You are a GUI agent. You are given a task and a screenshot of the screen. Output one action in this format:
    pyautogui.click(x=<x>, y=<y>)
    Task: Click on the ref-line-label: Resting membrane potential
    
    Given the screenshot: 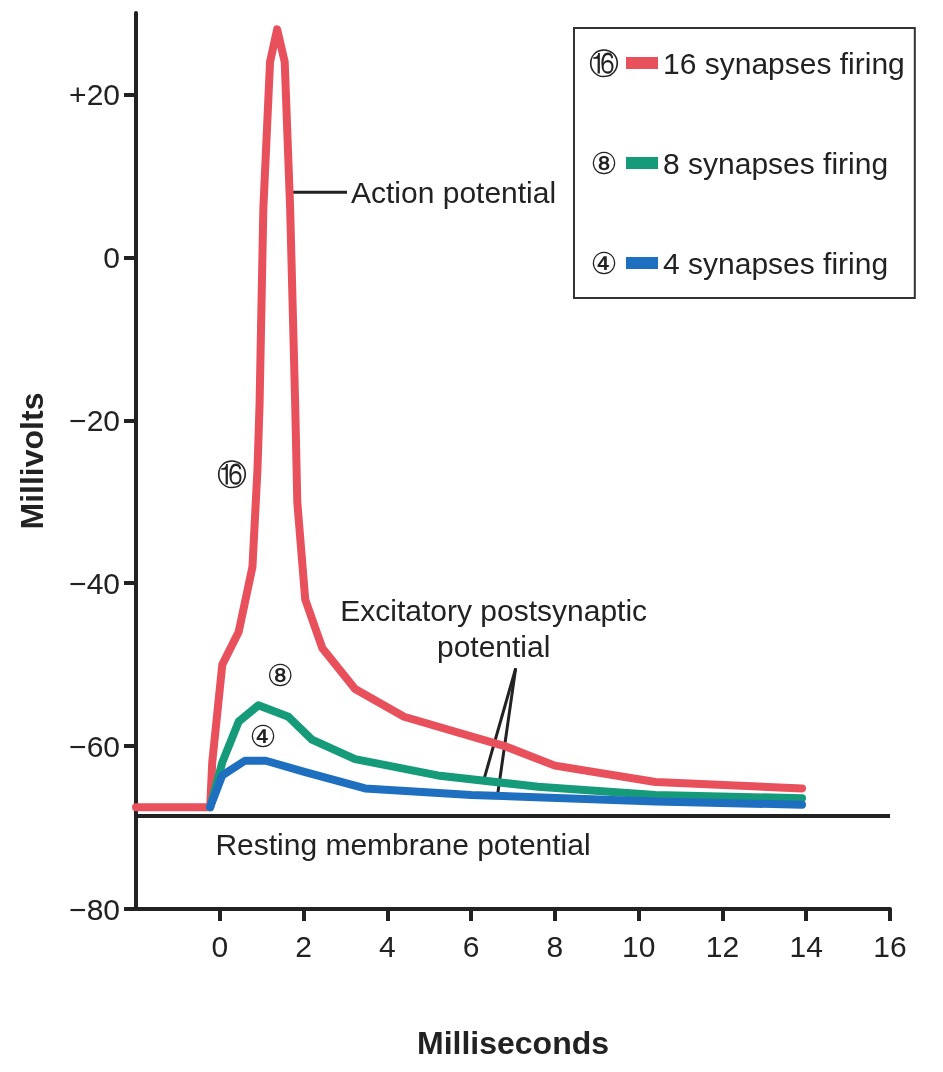 What is the action you would take?
    pyautogui.click(x=403, y=844)
    